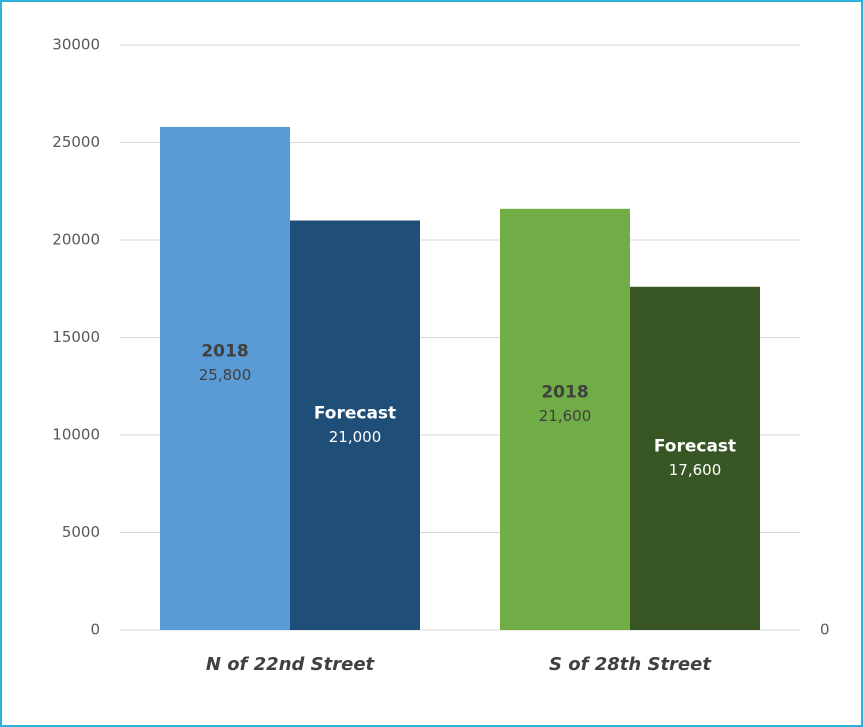 Image resolution: width=863 pixels, height=727 pixels. What do you see at coordinates (76, 240) in the screenshot?
I see `y-tick-label: 20000` at bounding box center [76, 240].